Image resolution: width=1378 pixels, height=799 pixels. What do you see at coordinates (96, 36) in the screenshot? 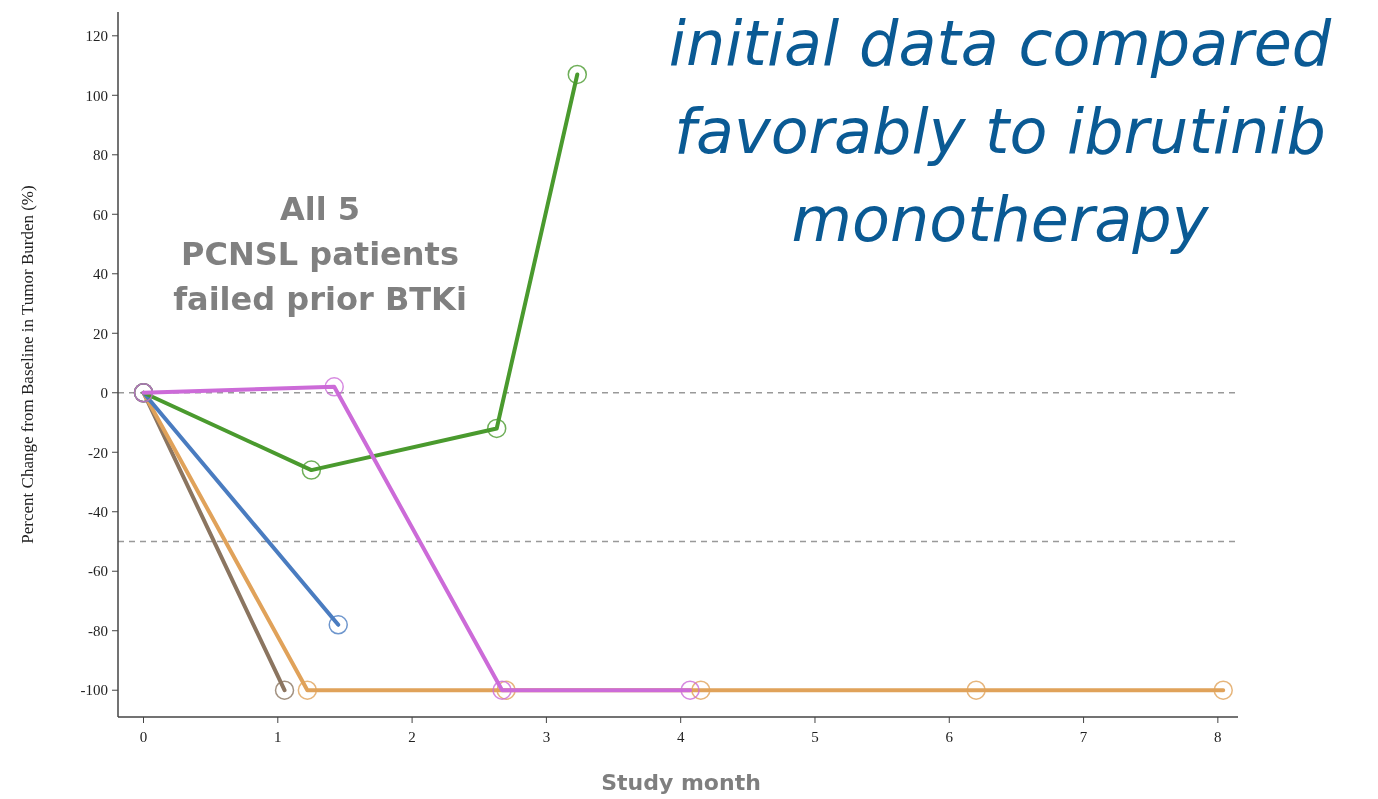
I see `y-tick-label: 120` at bounding box center [96, 36].